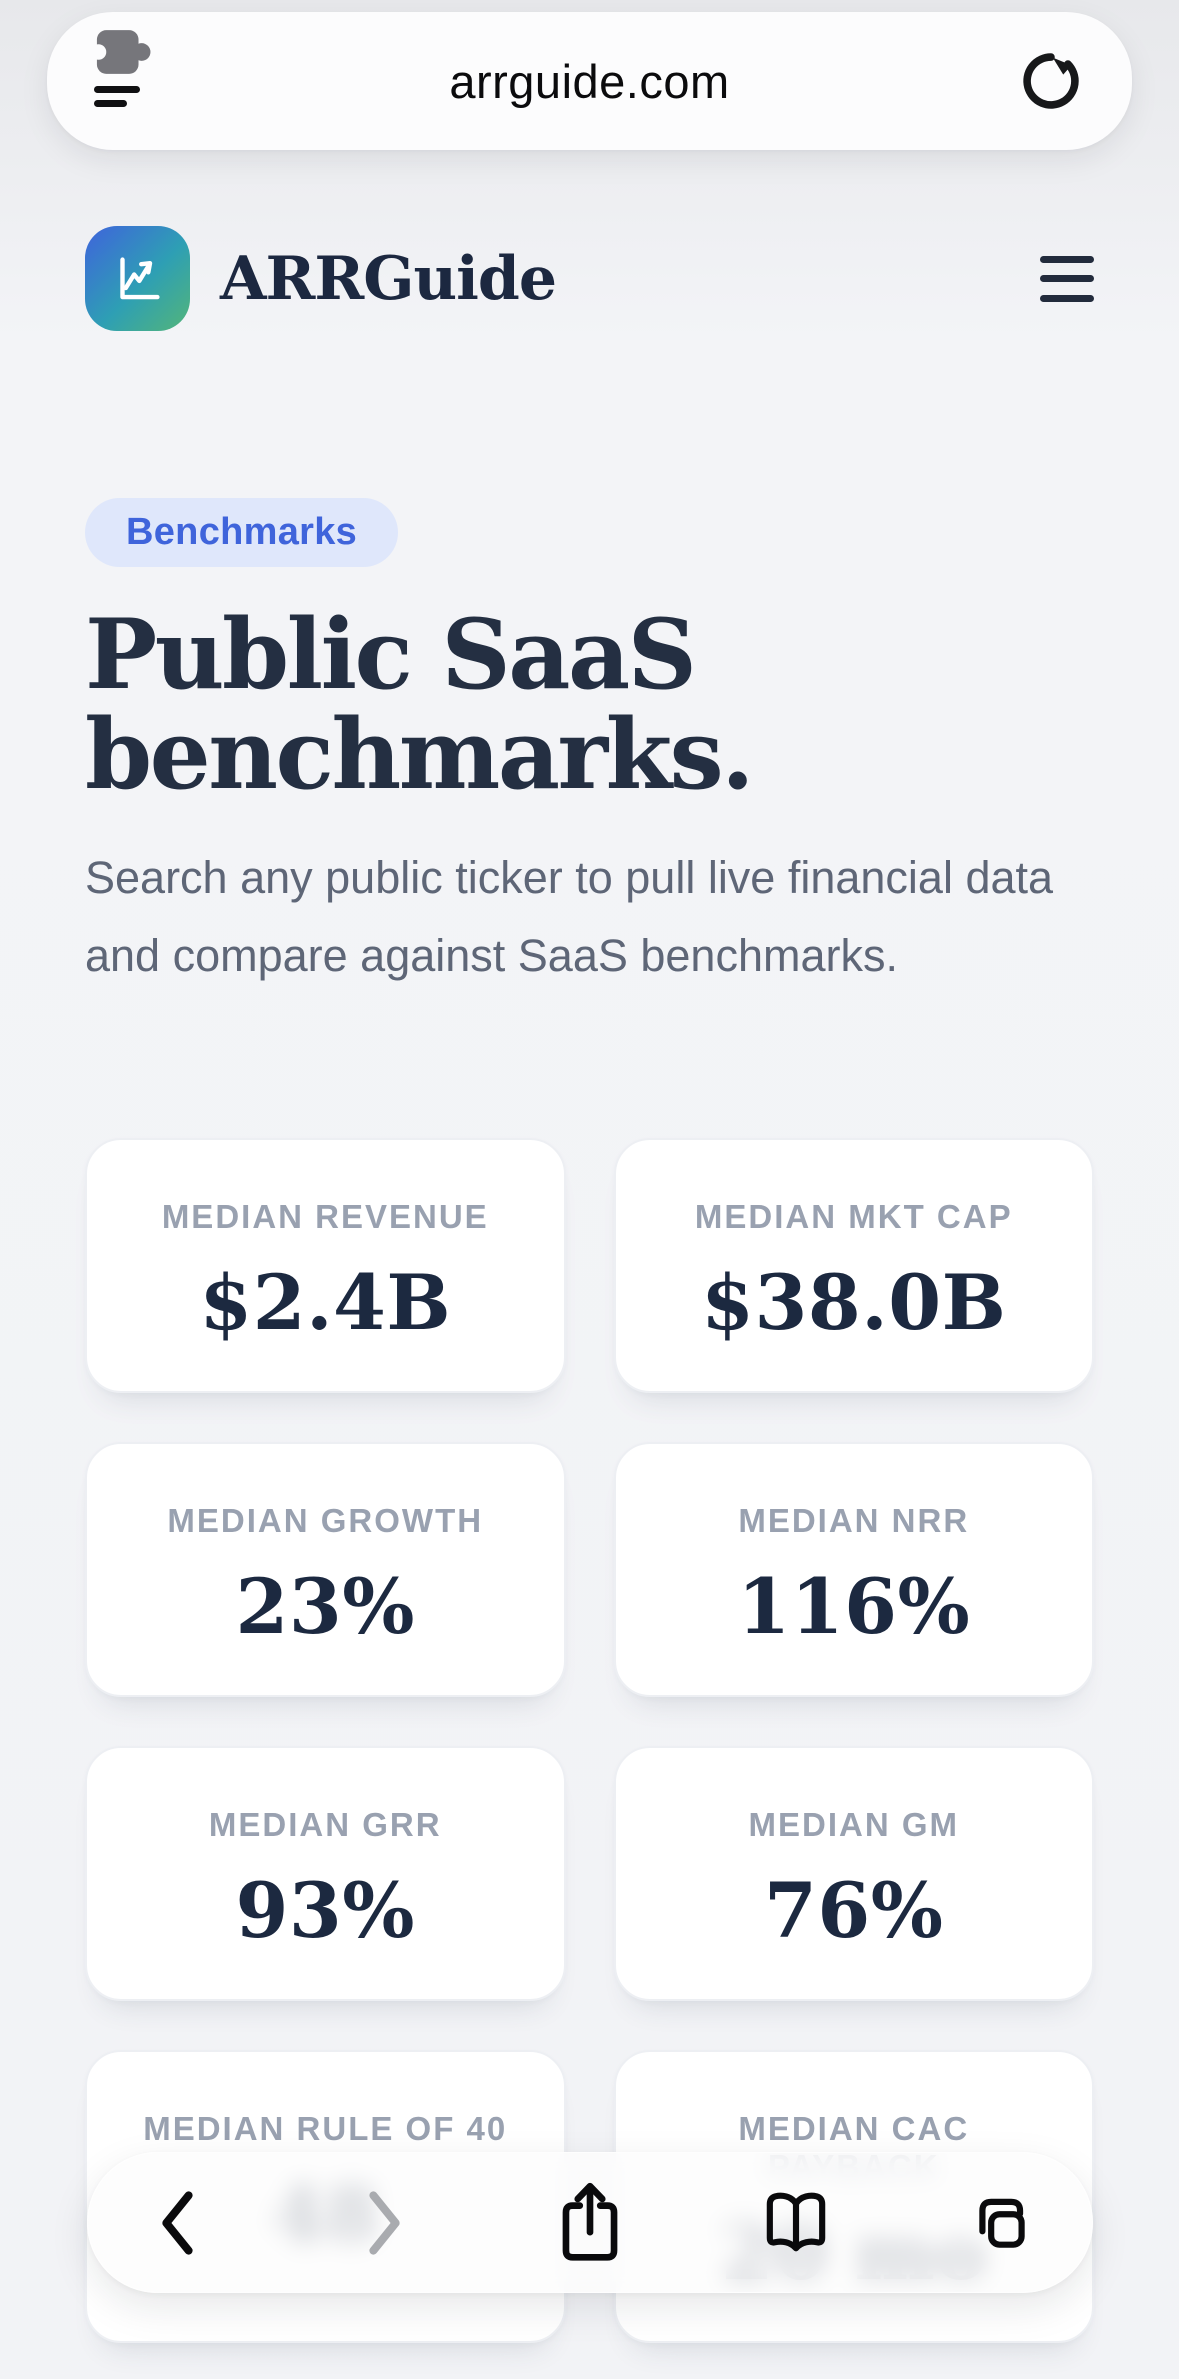 This screenshot has height=2379, width=1179. I want to click on reload-button, so click(1051, 81).